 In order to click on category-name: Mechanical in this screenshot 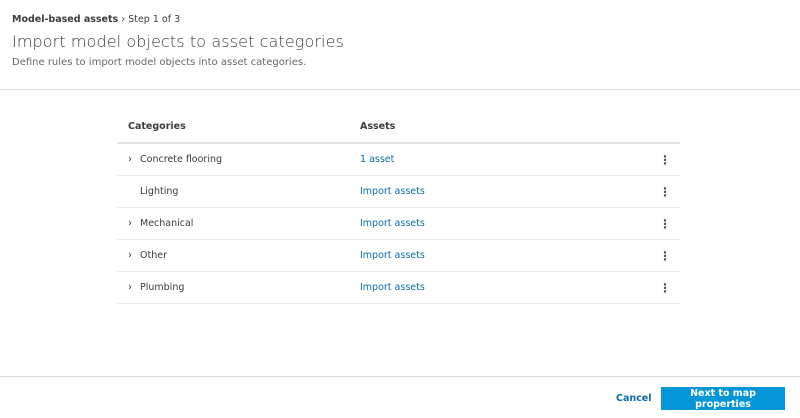, I will do `click(167, 223)`.